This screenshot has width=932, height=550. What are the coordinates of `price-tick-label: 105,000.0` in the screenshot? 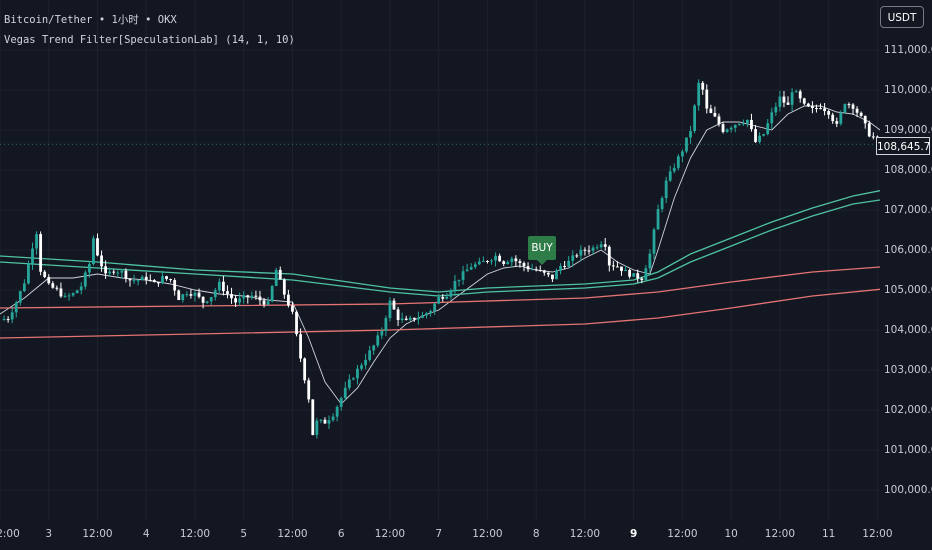 It's located at (908, 290).